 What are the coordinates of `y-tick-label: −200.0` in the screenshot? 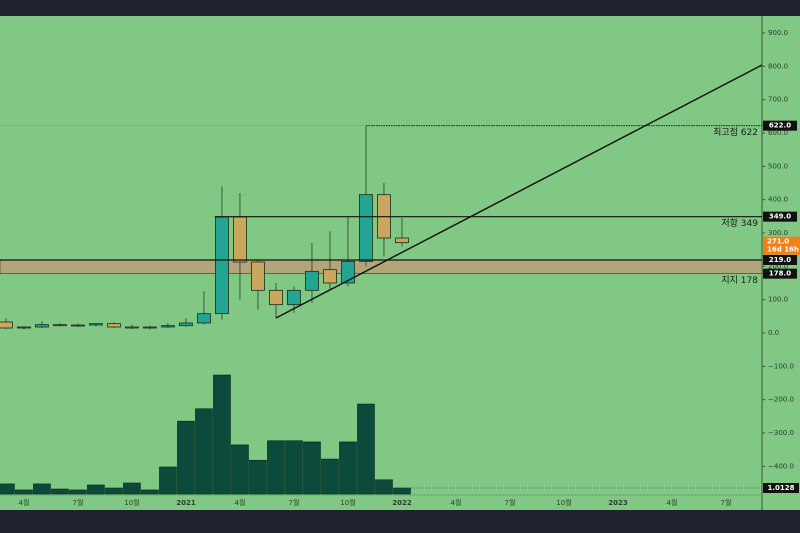 It's located at (781, 400).